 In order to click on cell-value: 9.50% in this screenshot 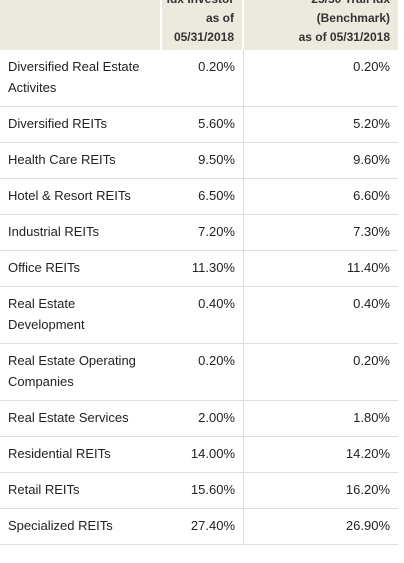, I will do `click(203, 160)`.